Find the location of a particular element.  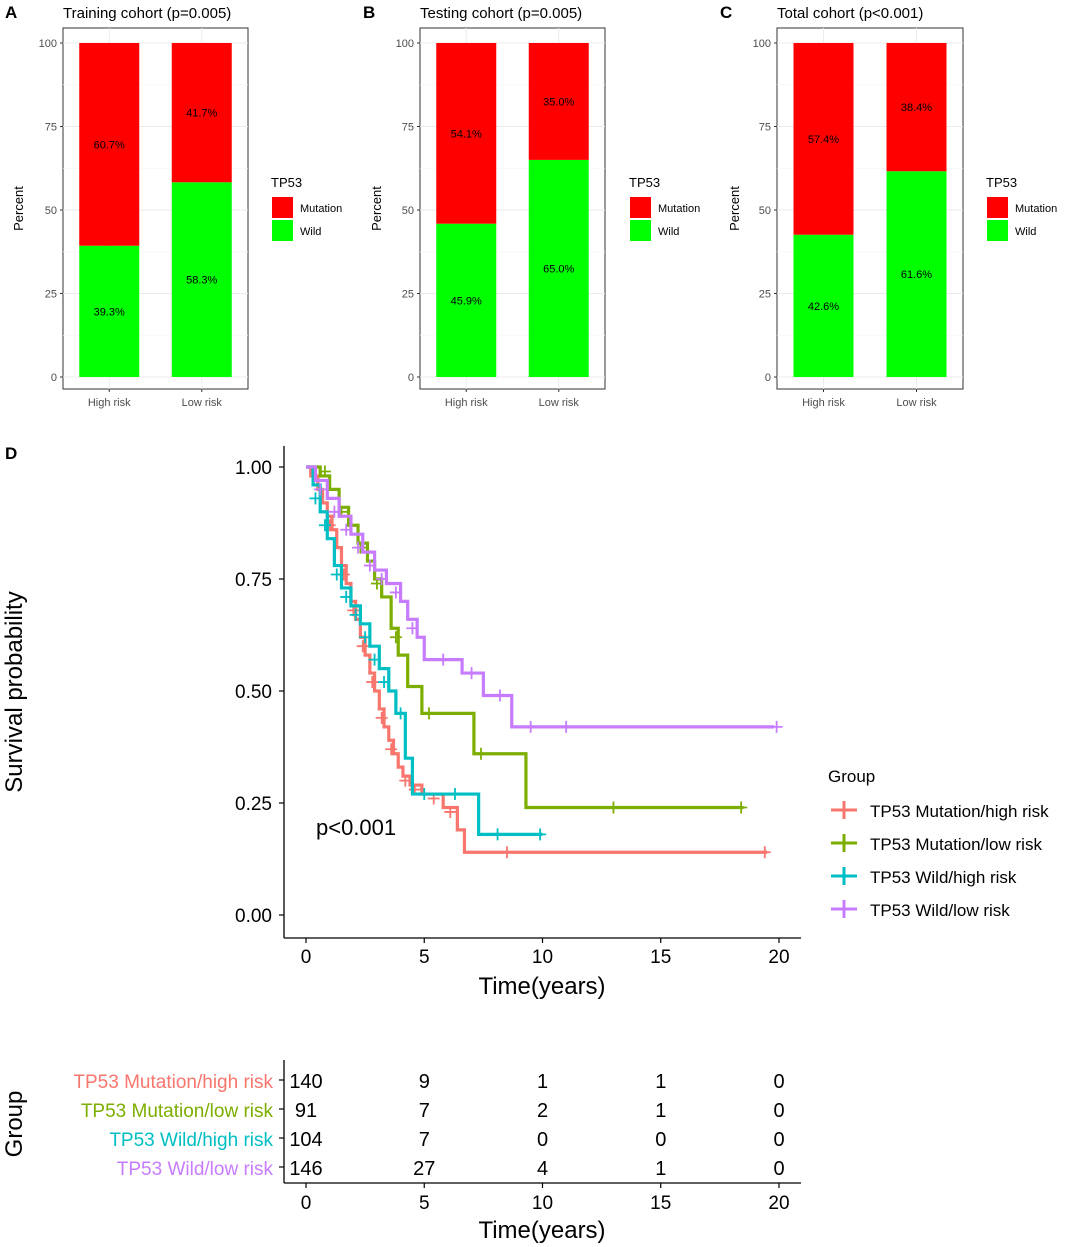

risk-row-label: TP53 Wild/high risk is located at coordinates (191, 1140).